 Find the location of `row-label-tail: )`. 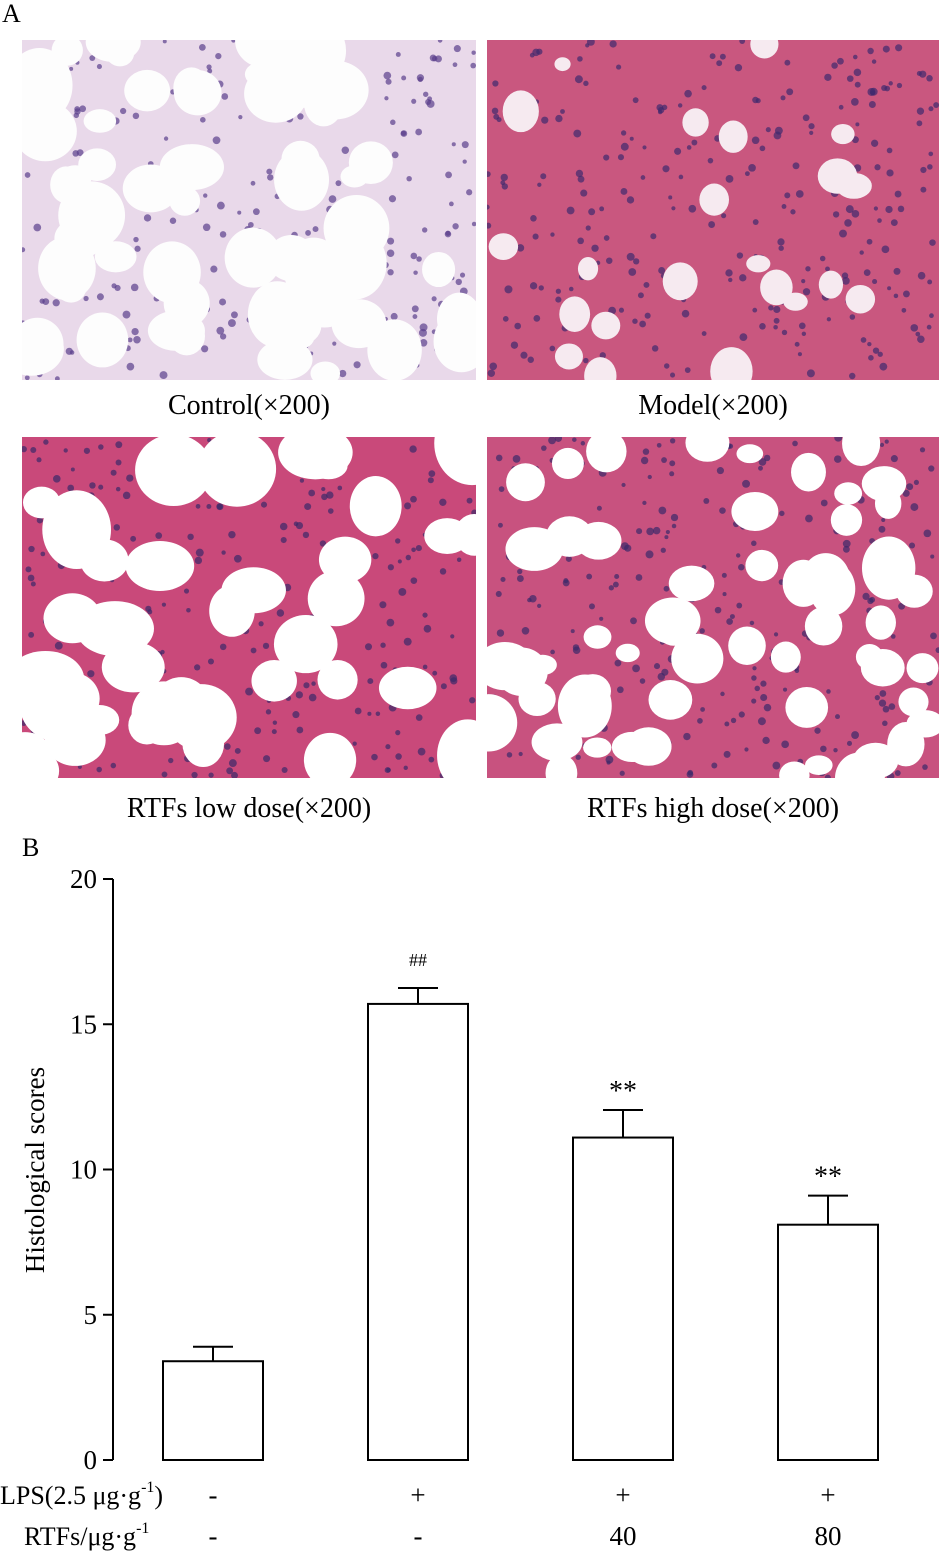

row-label-tail: ) is located at coordinates (158, 1495).